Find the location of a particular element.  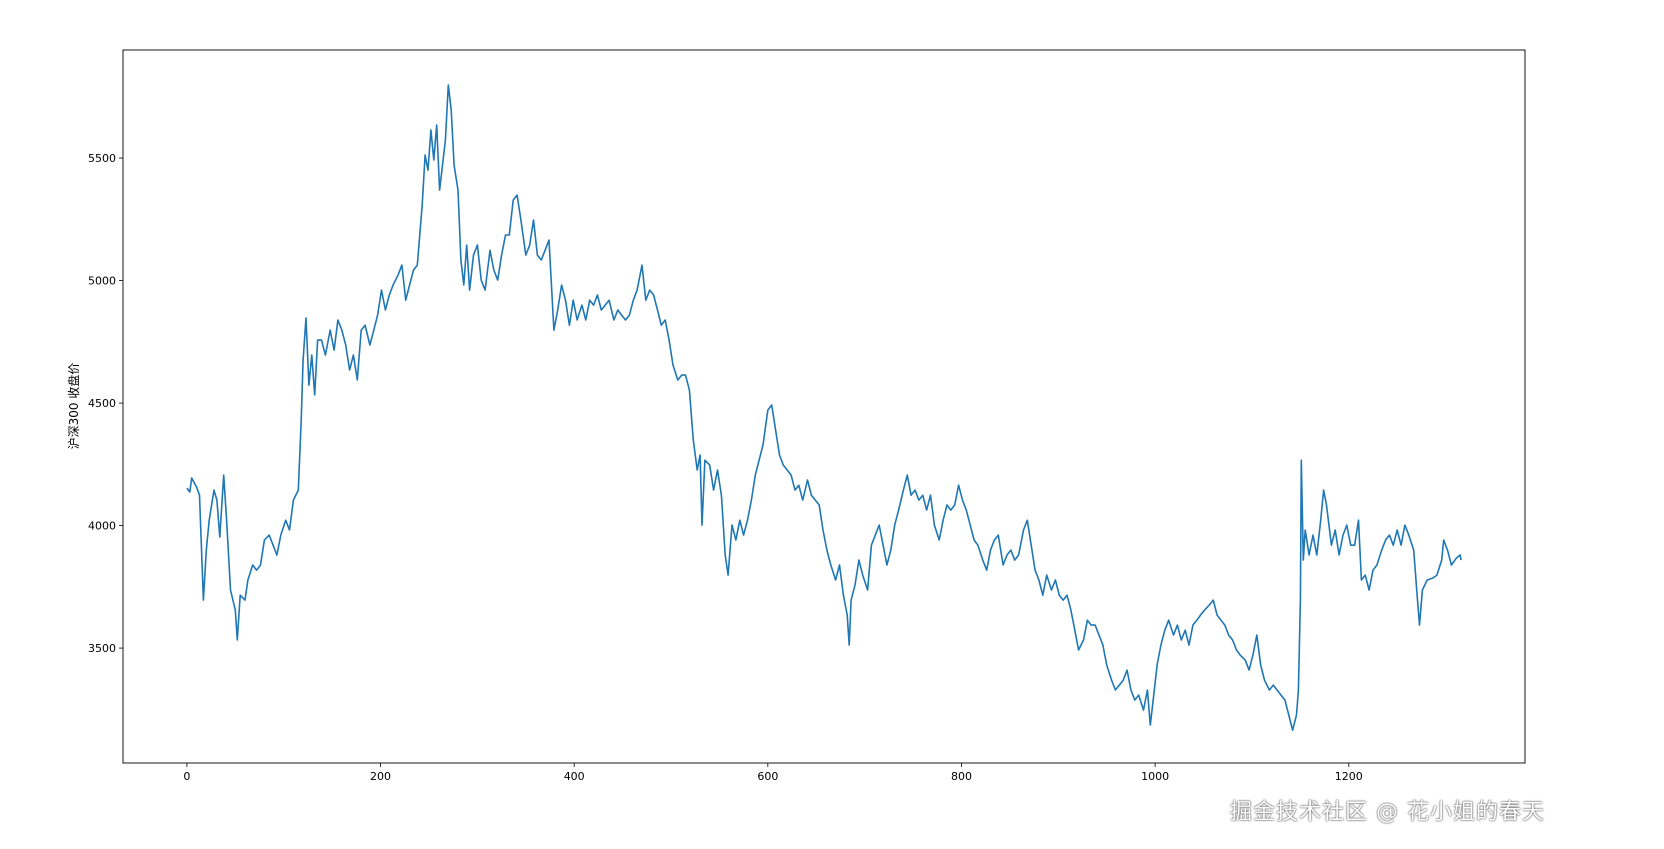

x-tick-label: 0 is located at coordinates (186, 776).